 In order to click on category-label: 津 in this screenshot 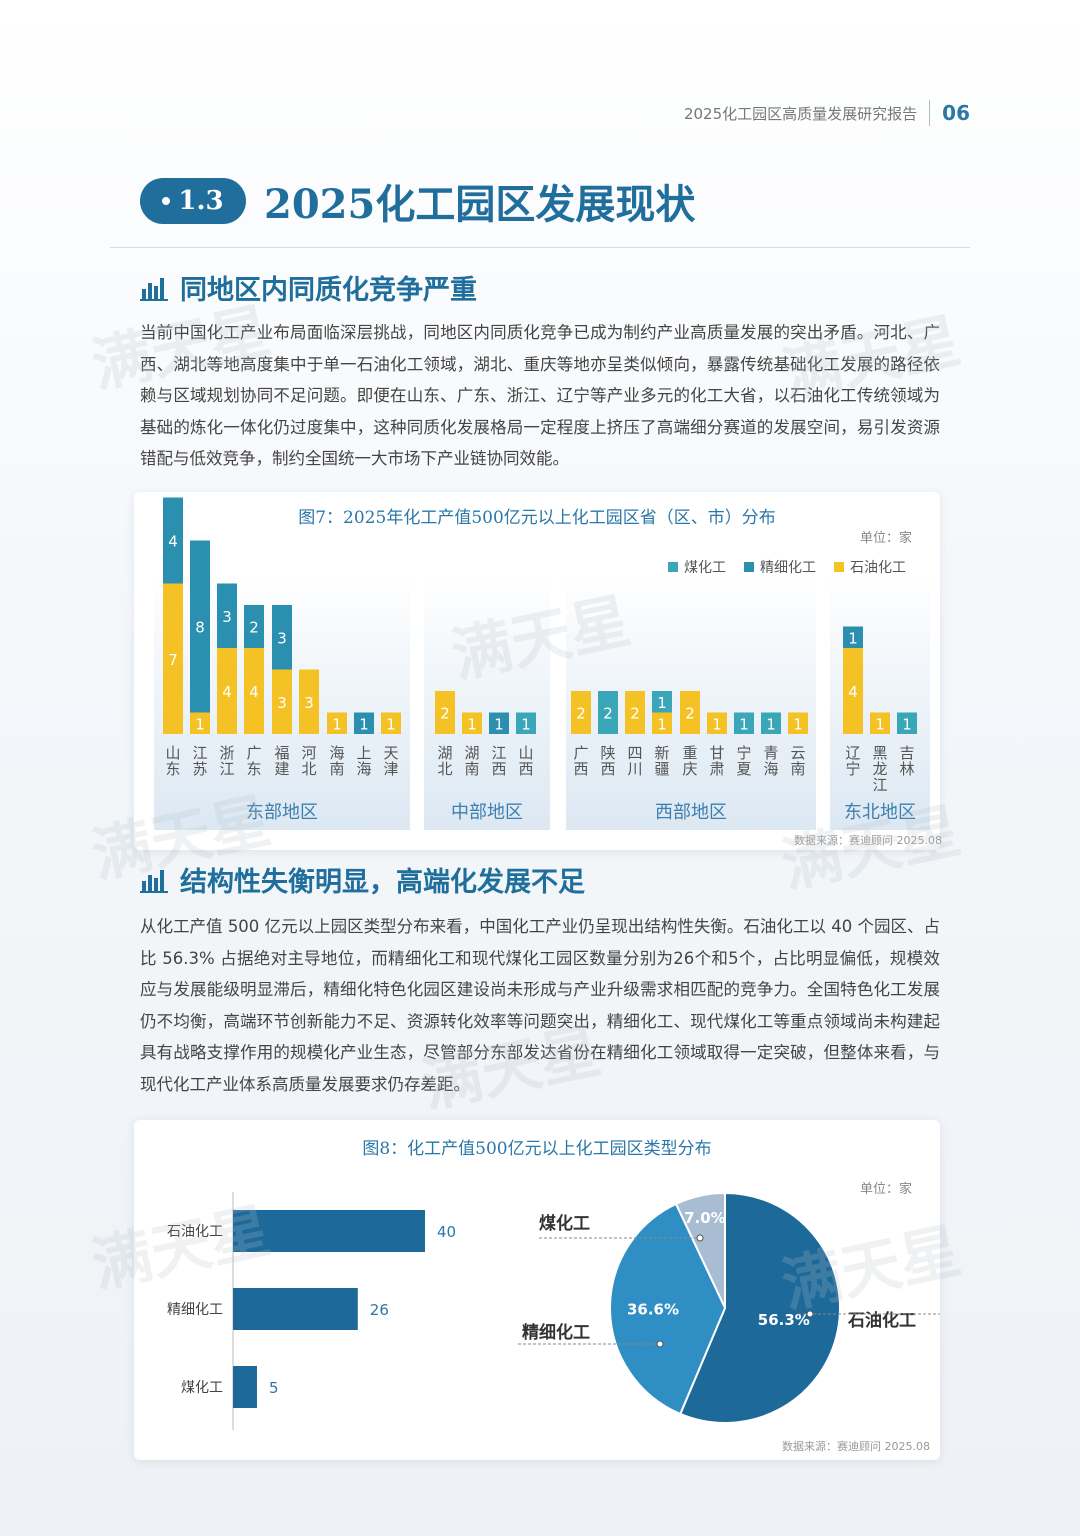, I will do `click(390, 769)`.